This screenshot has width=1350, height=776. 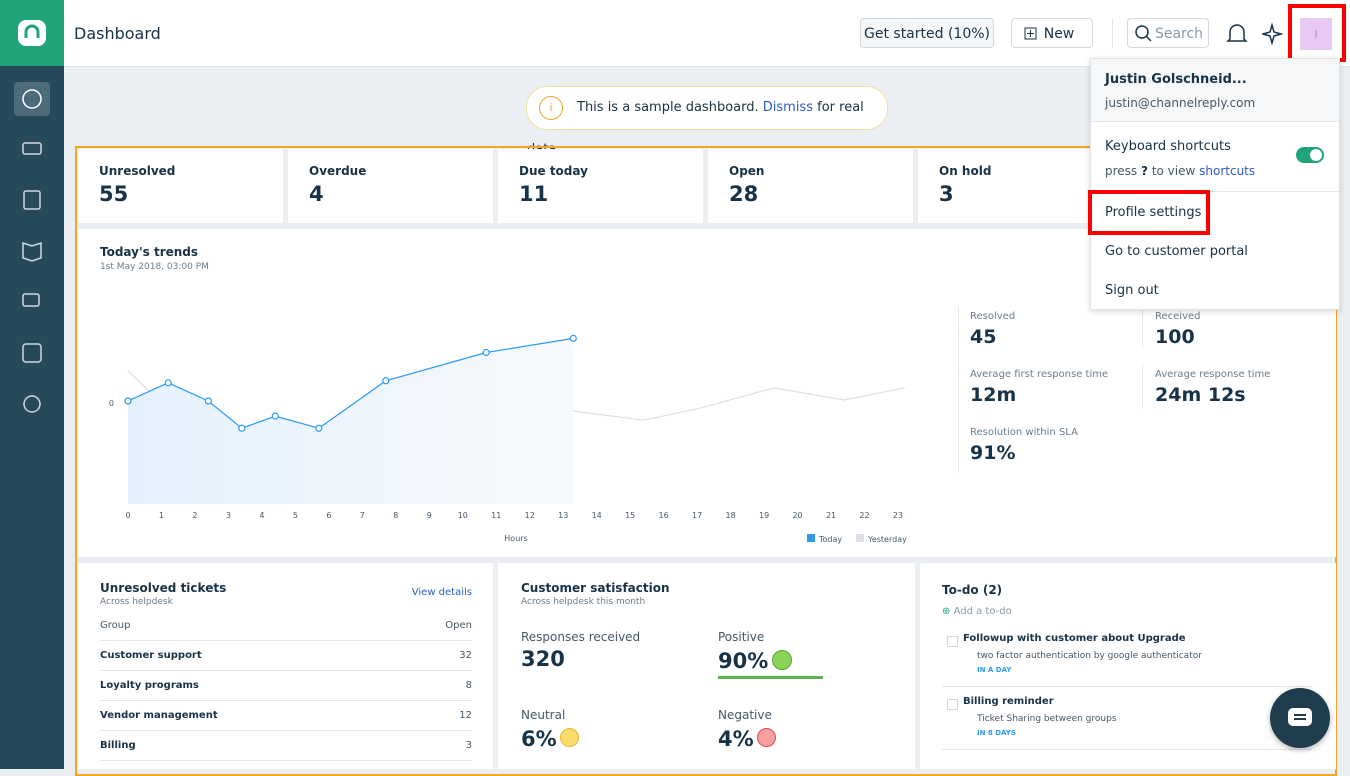 What do you see at coordinates (117, 33) in the screenshot?
I see `page-title: Dashboard` at bounding box center [117, 33].